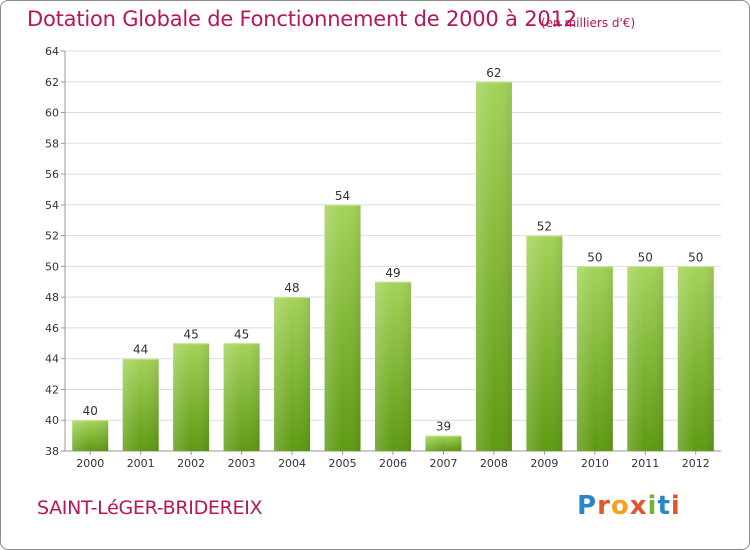 The height and width of the screenshot is (550, 750). Describe the element at coordinates (291, 288) in the screenshot. I see `value-label: 48` at that location.